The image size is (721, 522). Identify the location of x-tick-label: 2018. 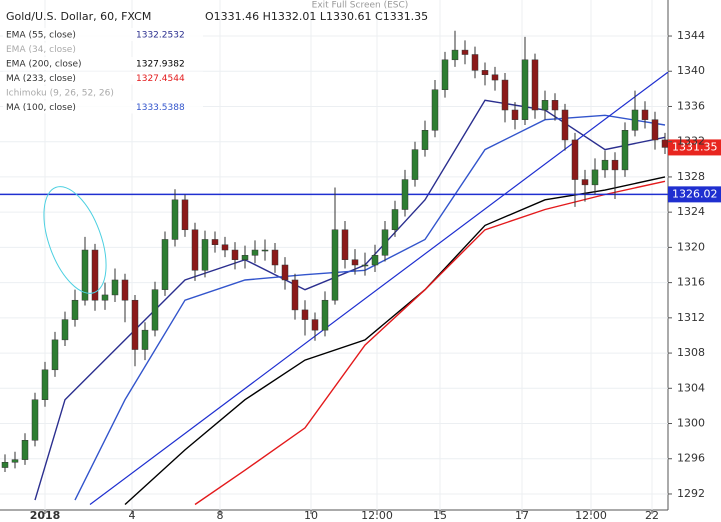
(45, 515).